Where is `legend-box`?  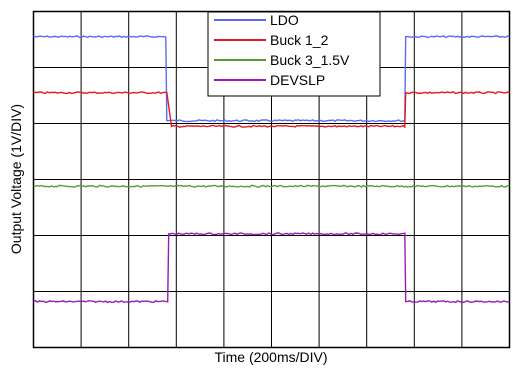 legend-box is located at coordinates (294, 54).